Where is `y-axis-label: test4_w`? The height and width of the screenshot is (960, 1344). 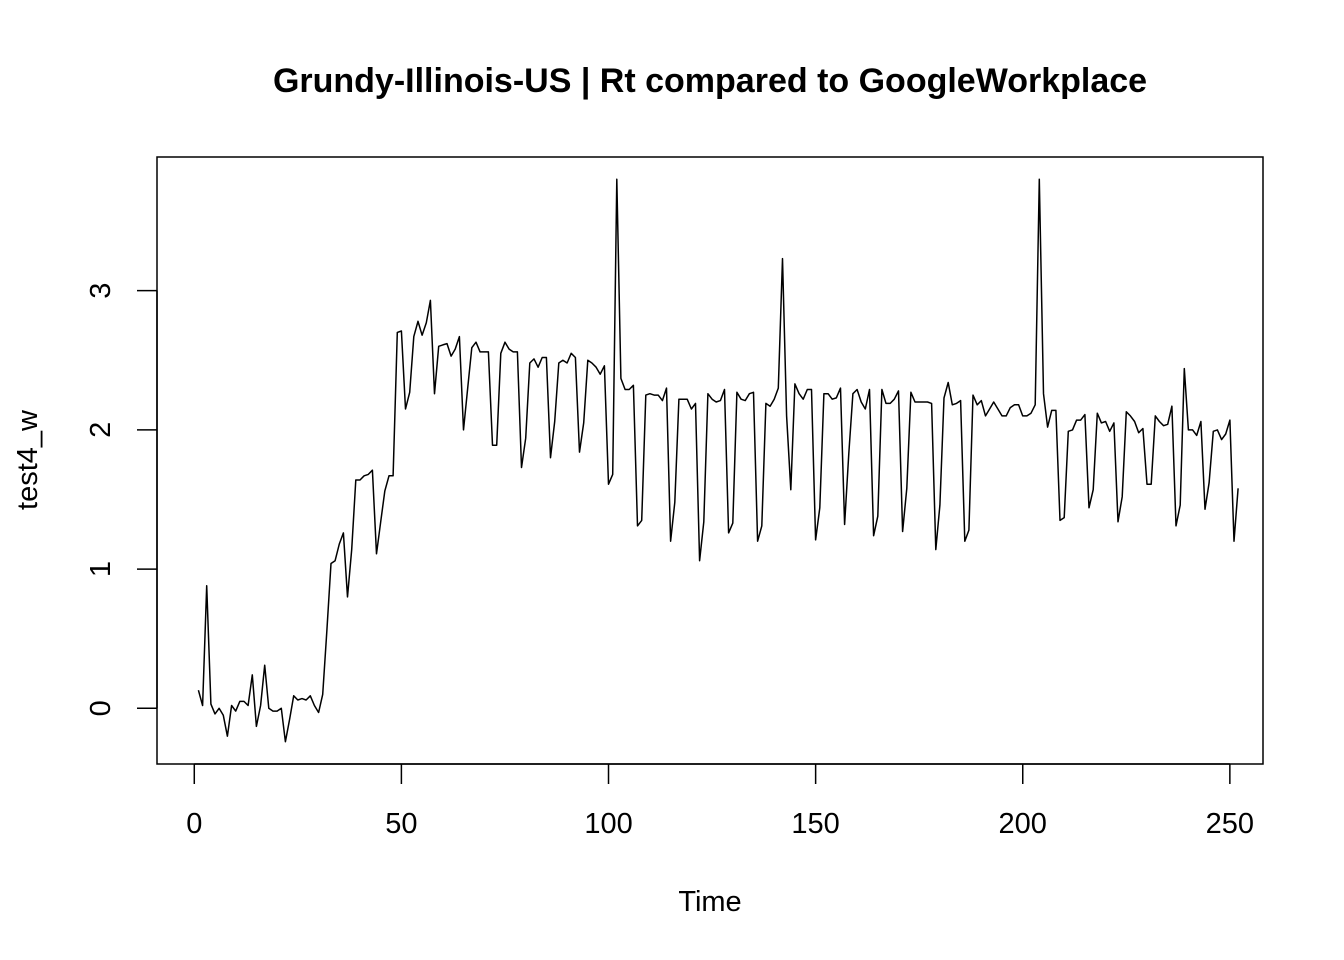 y-axis-label: test4_w is located at coordinates (28, 459).